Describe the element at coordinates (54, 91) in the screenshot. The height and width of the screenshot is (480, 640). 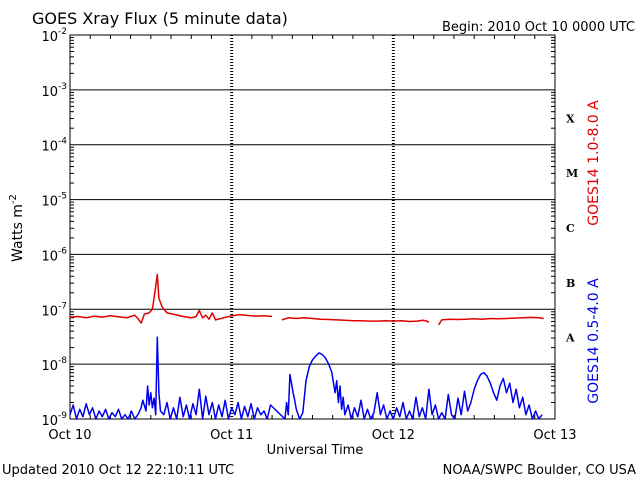
I see `y-tick-label: 10⁻³` at that location.